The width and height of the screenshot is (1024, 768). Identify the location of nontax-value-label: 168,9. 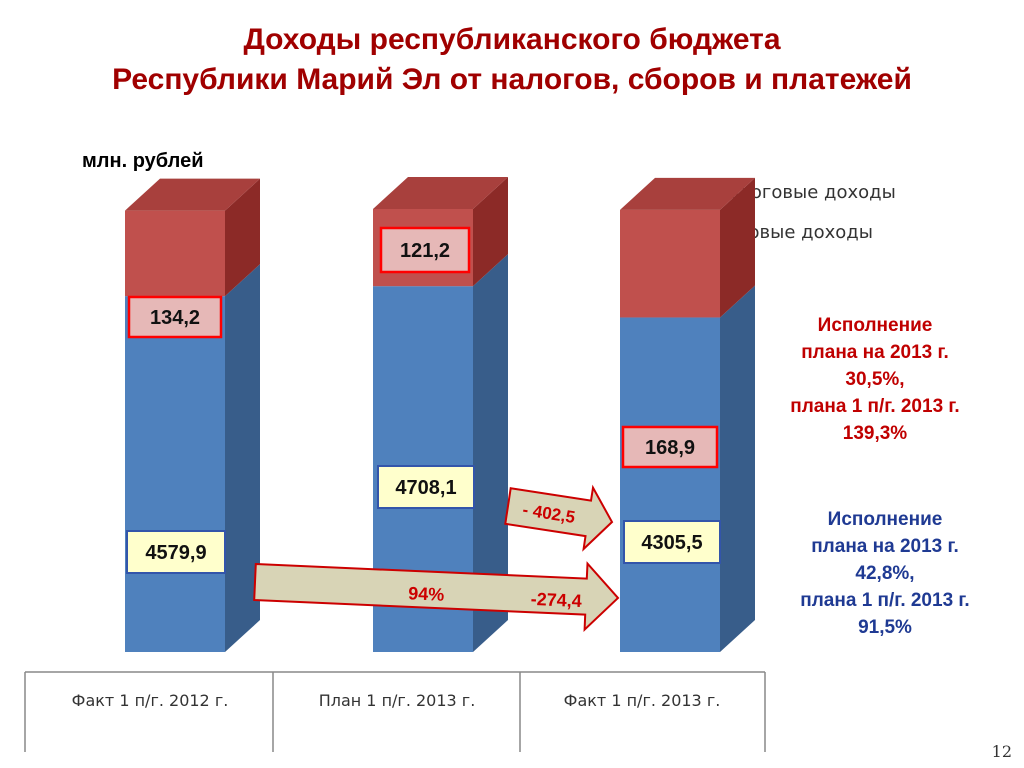
(670, 448).